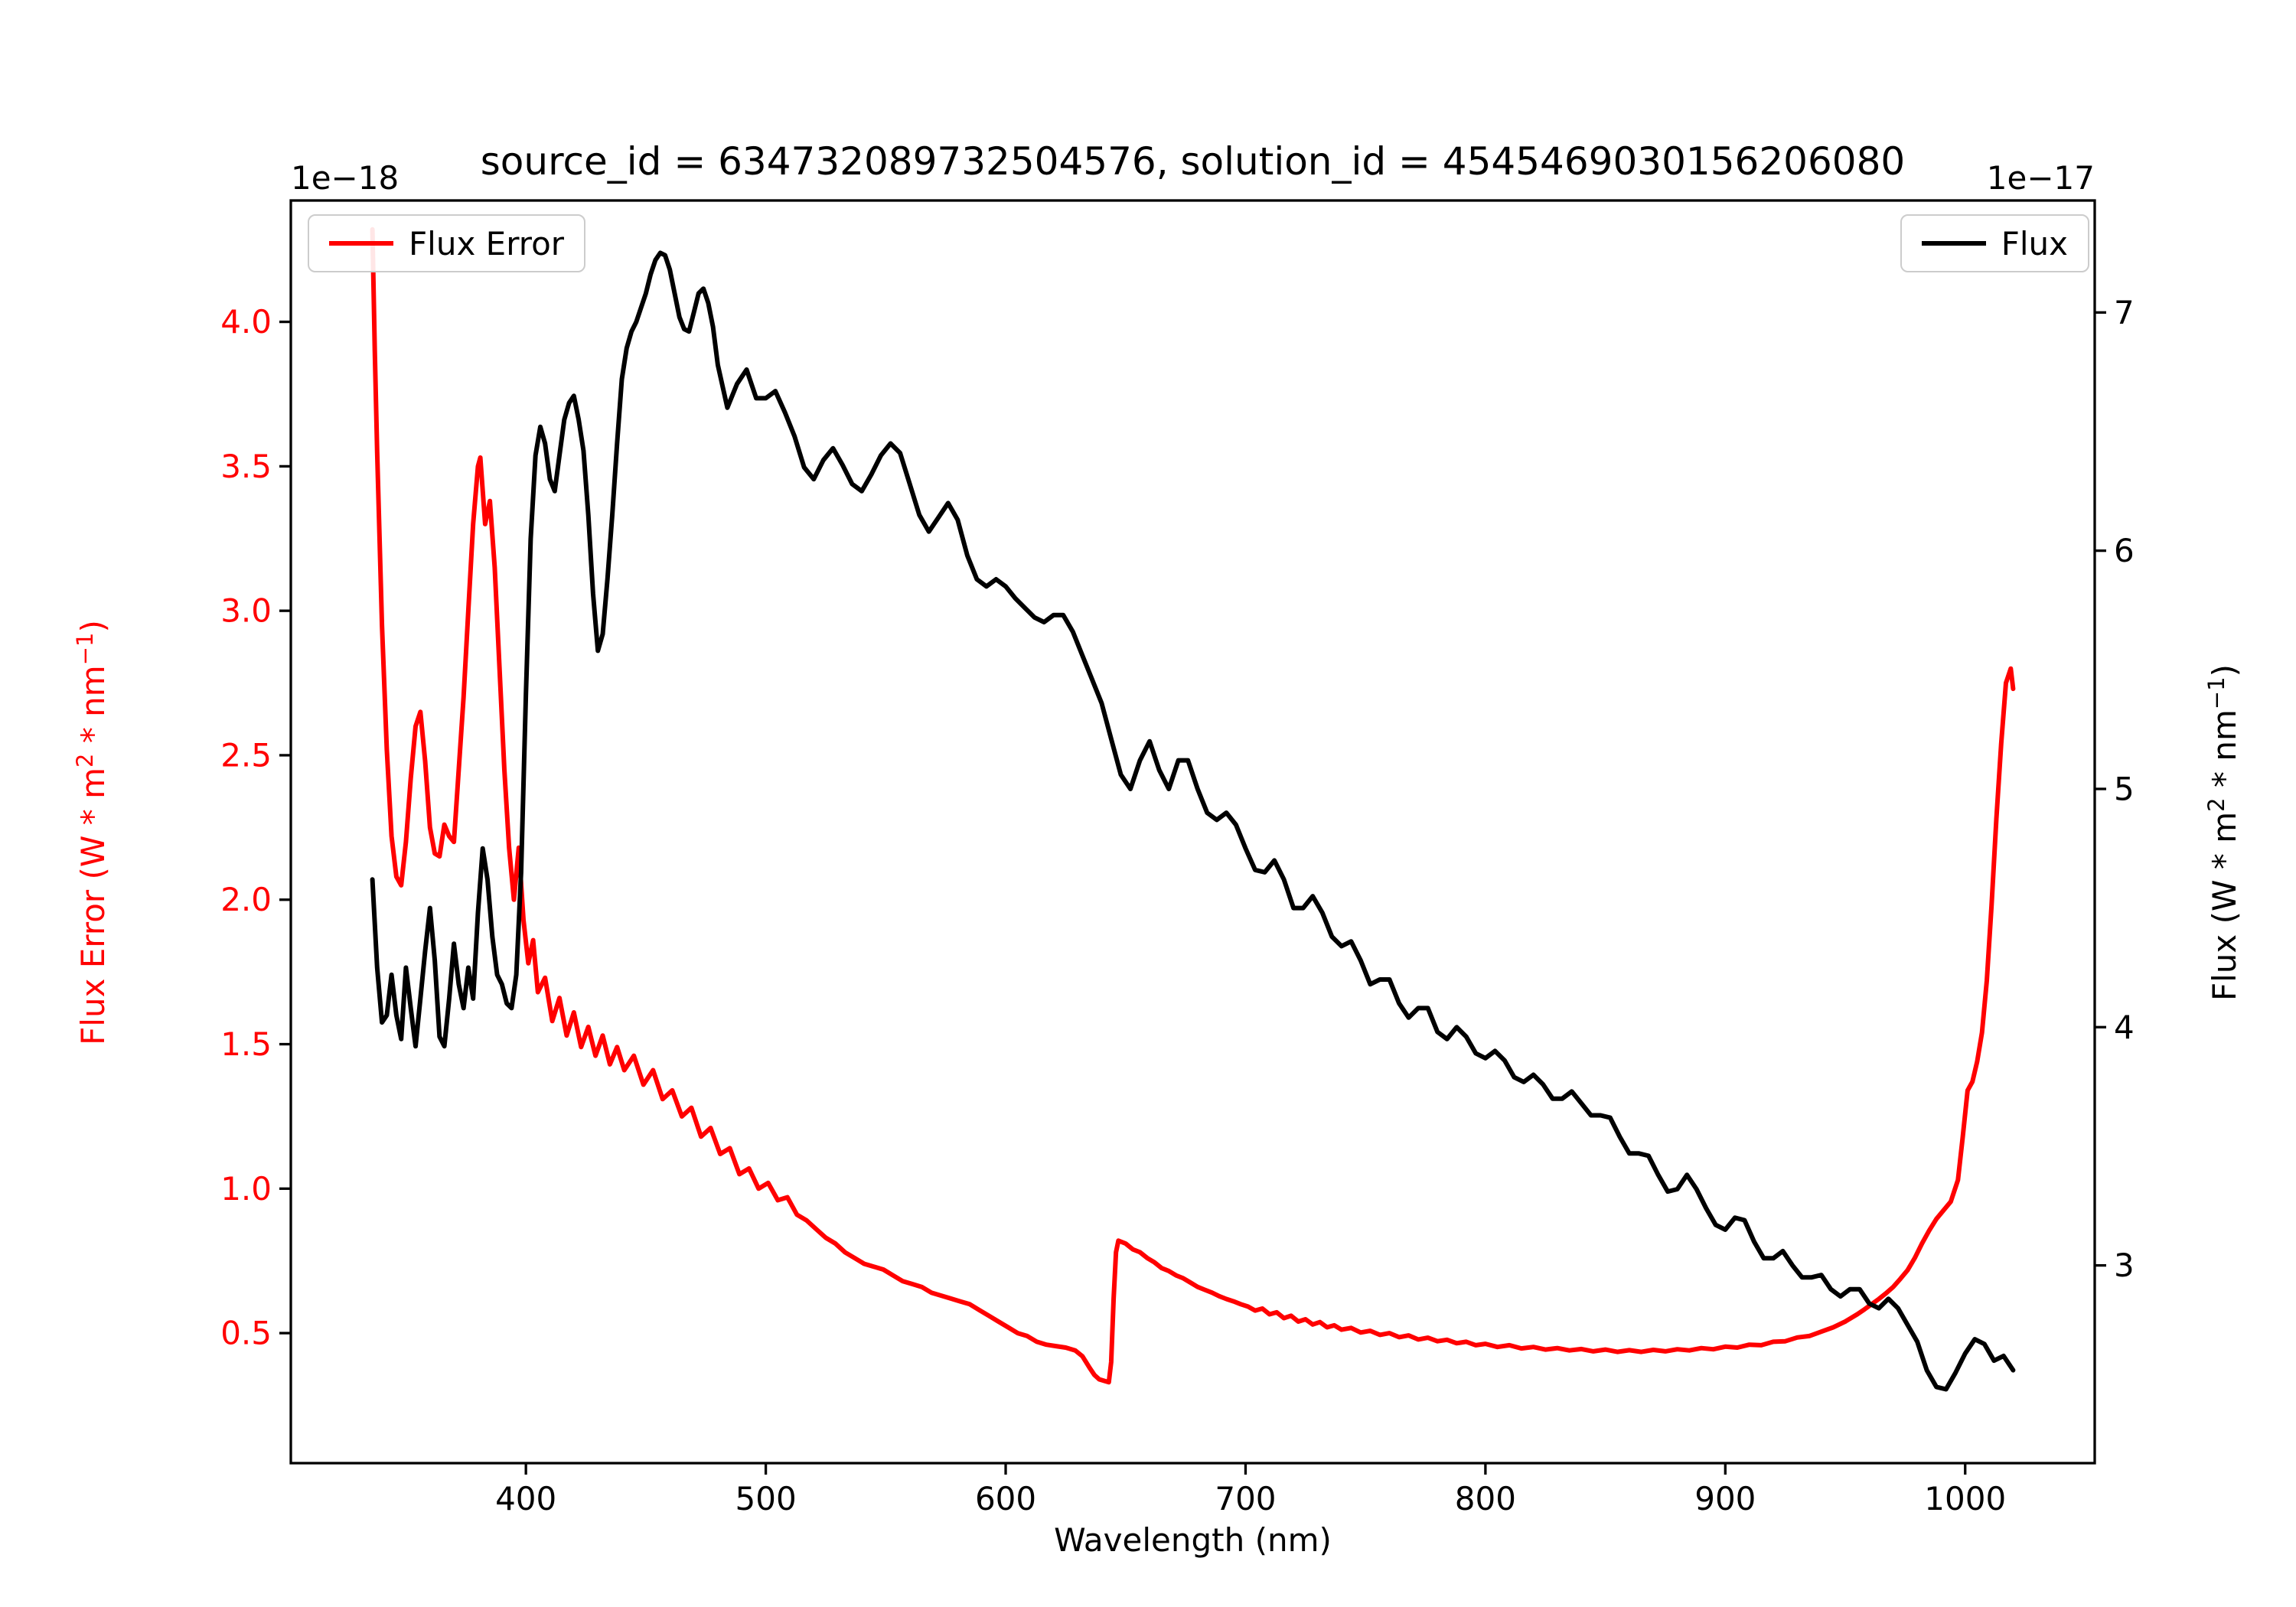 The width and height of the screenshot is (2296, 1607). I want to click on x-tick-label: 900, so click(1725, 1498).